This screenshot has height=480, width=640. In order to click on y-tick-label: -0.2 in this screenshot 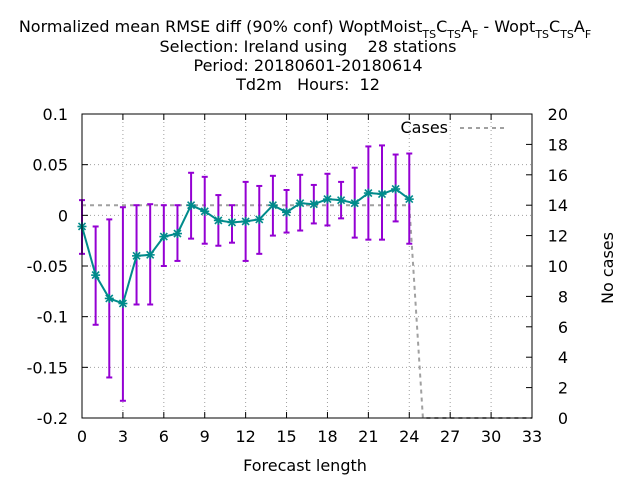, I will do `click(52, 418)`.